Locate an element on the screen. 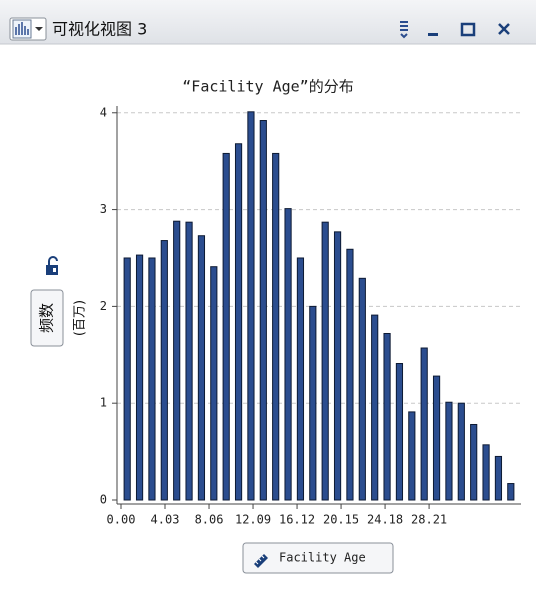 The height and width of the screenshot is (595, 536). window-title: 可视化视图 3 is located at coordinates (99, 29).